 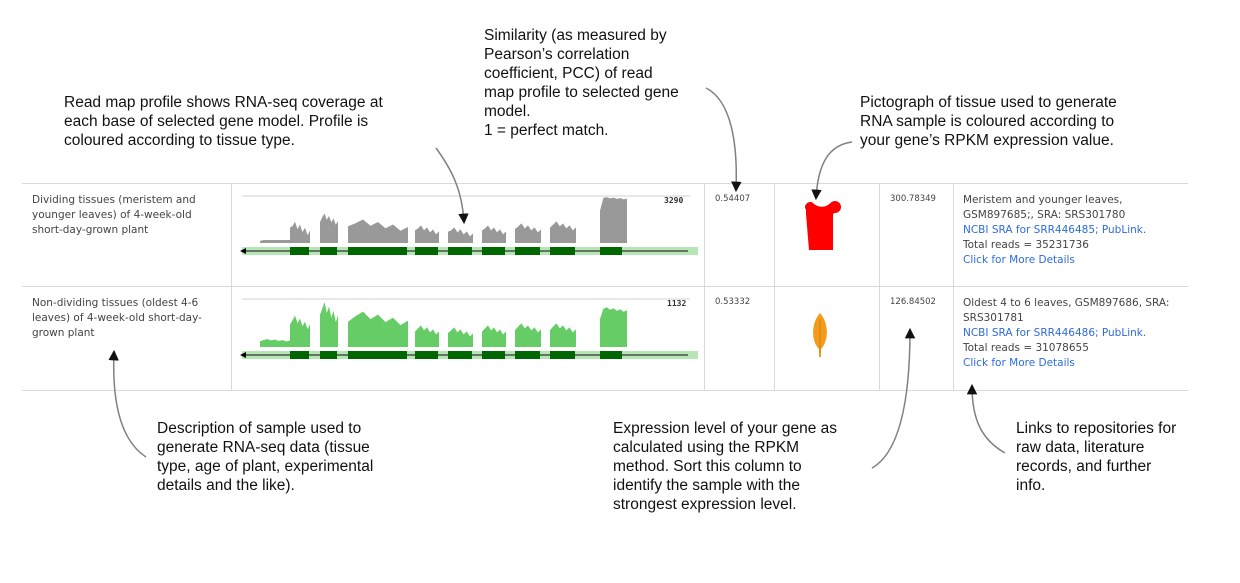 What do you see at coordinates (1031, 333) in the screenshot?
I see `ncbi-sra-link: NCBI SRA for SRR446486;` at bounding box center [1031, 333].